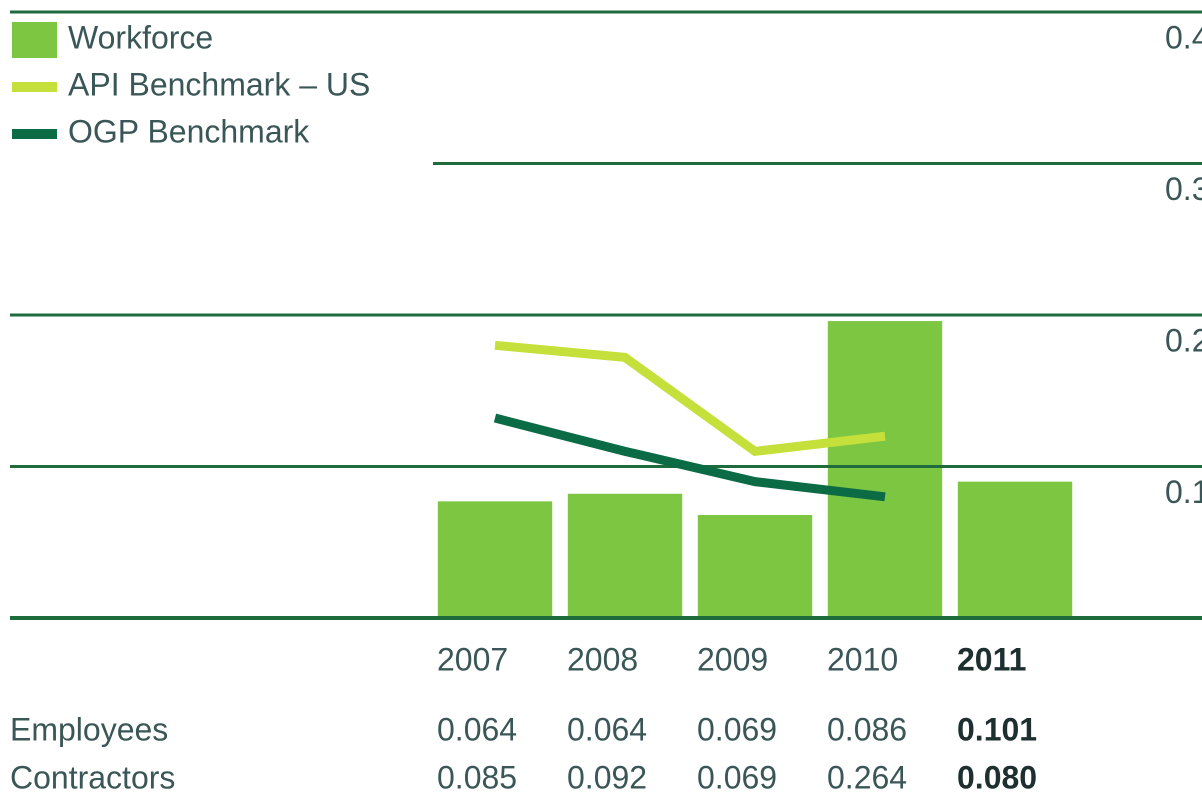 The width and height of the screenshot is (1202, 796). Describe the element at coordinates (862, 659) in the screenshot. I see `x-tick-label: 2010` at that location.